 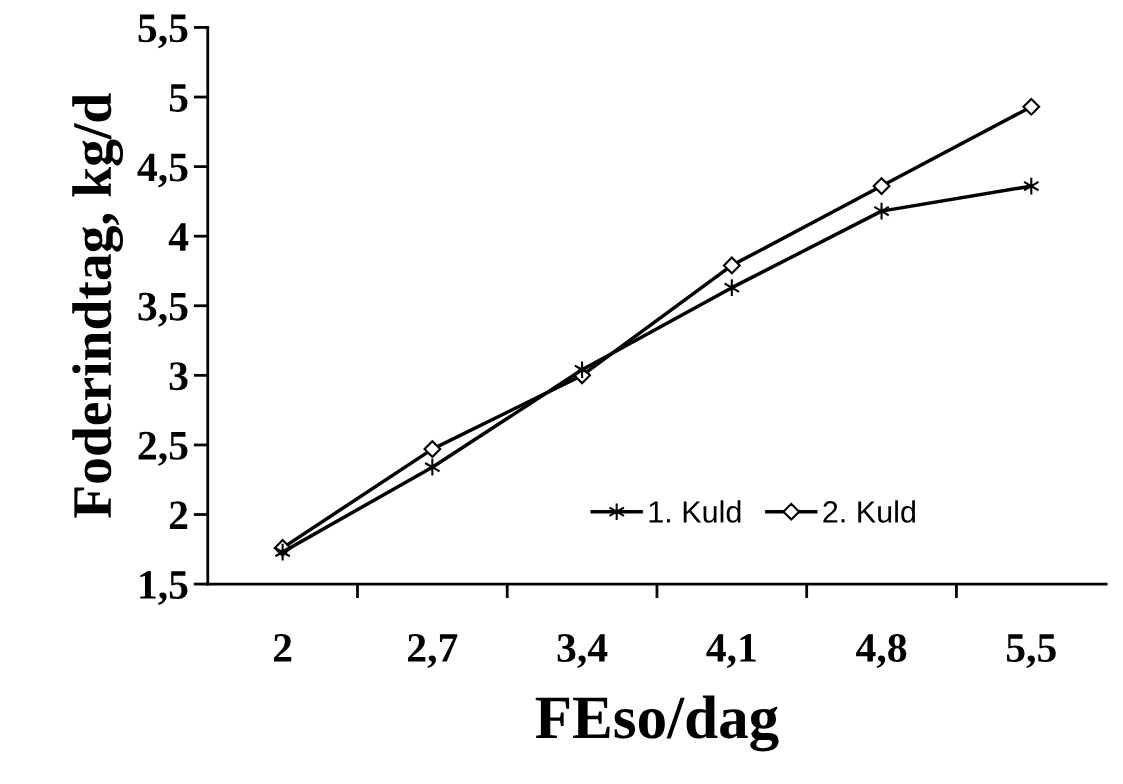 I want to click on y-tick-label: 5,5, so click(x=163, y=31).